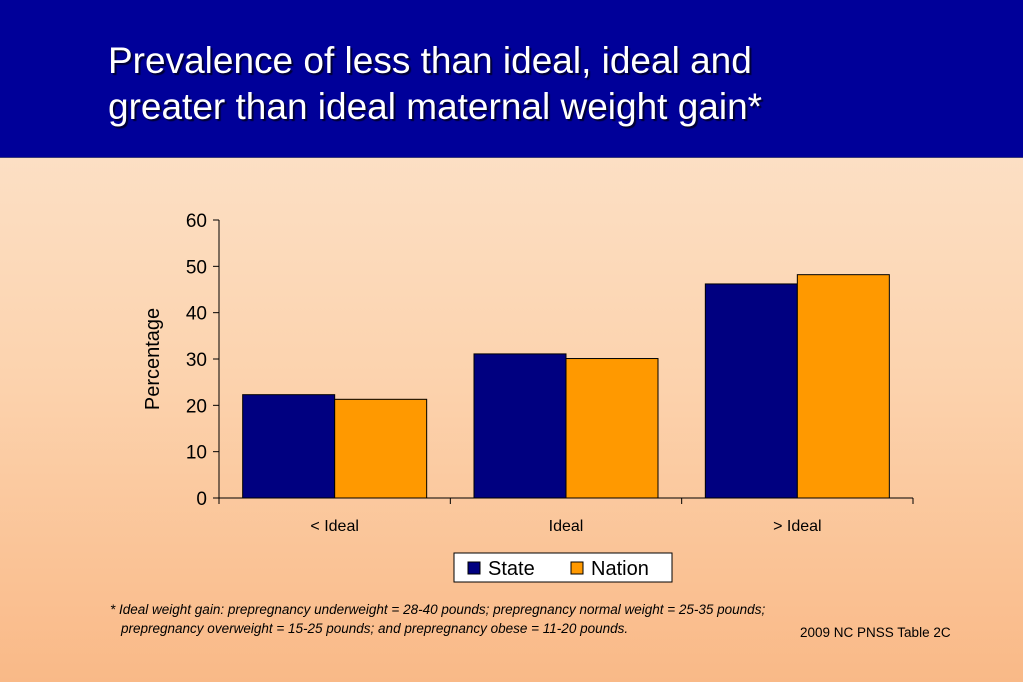 The image size is (1023, 682). I want to click on legend-label-state: State, so click(511, 569).